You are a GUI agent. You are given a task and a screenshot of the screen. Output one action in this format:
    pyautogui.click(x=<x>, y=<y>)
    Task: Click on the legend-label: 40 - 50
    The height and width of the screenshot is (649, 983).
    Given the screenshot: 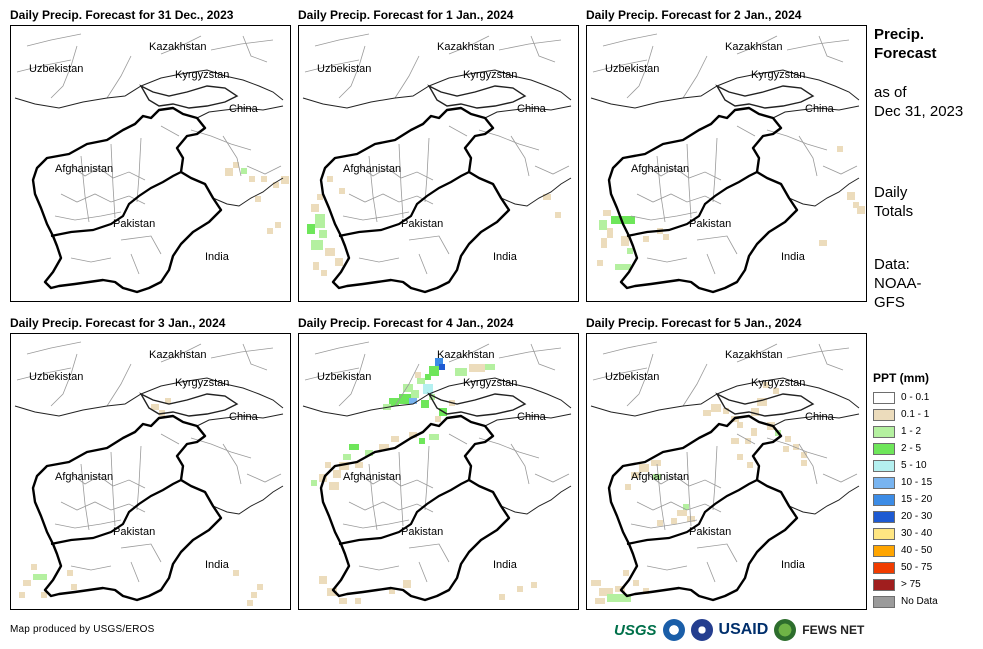 What is the action you would take?
    pyautogui.click(x=917, y=550)
    